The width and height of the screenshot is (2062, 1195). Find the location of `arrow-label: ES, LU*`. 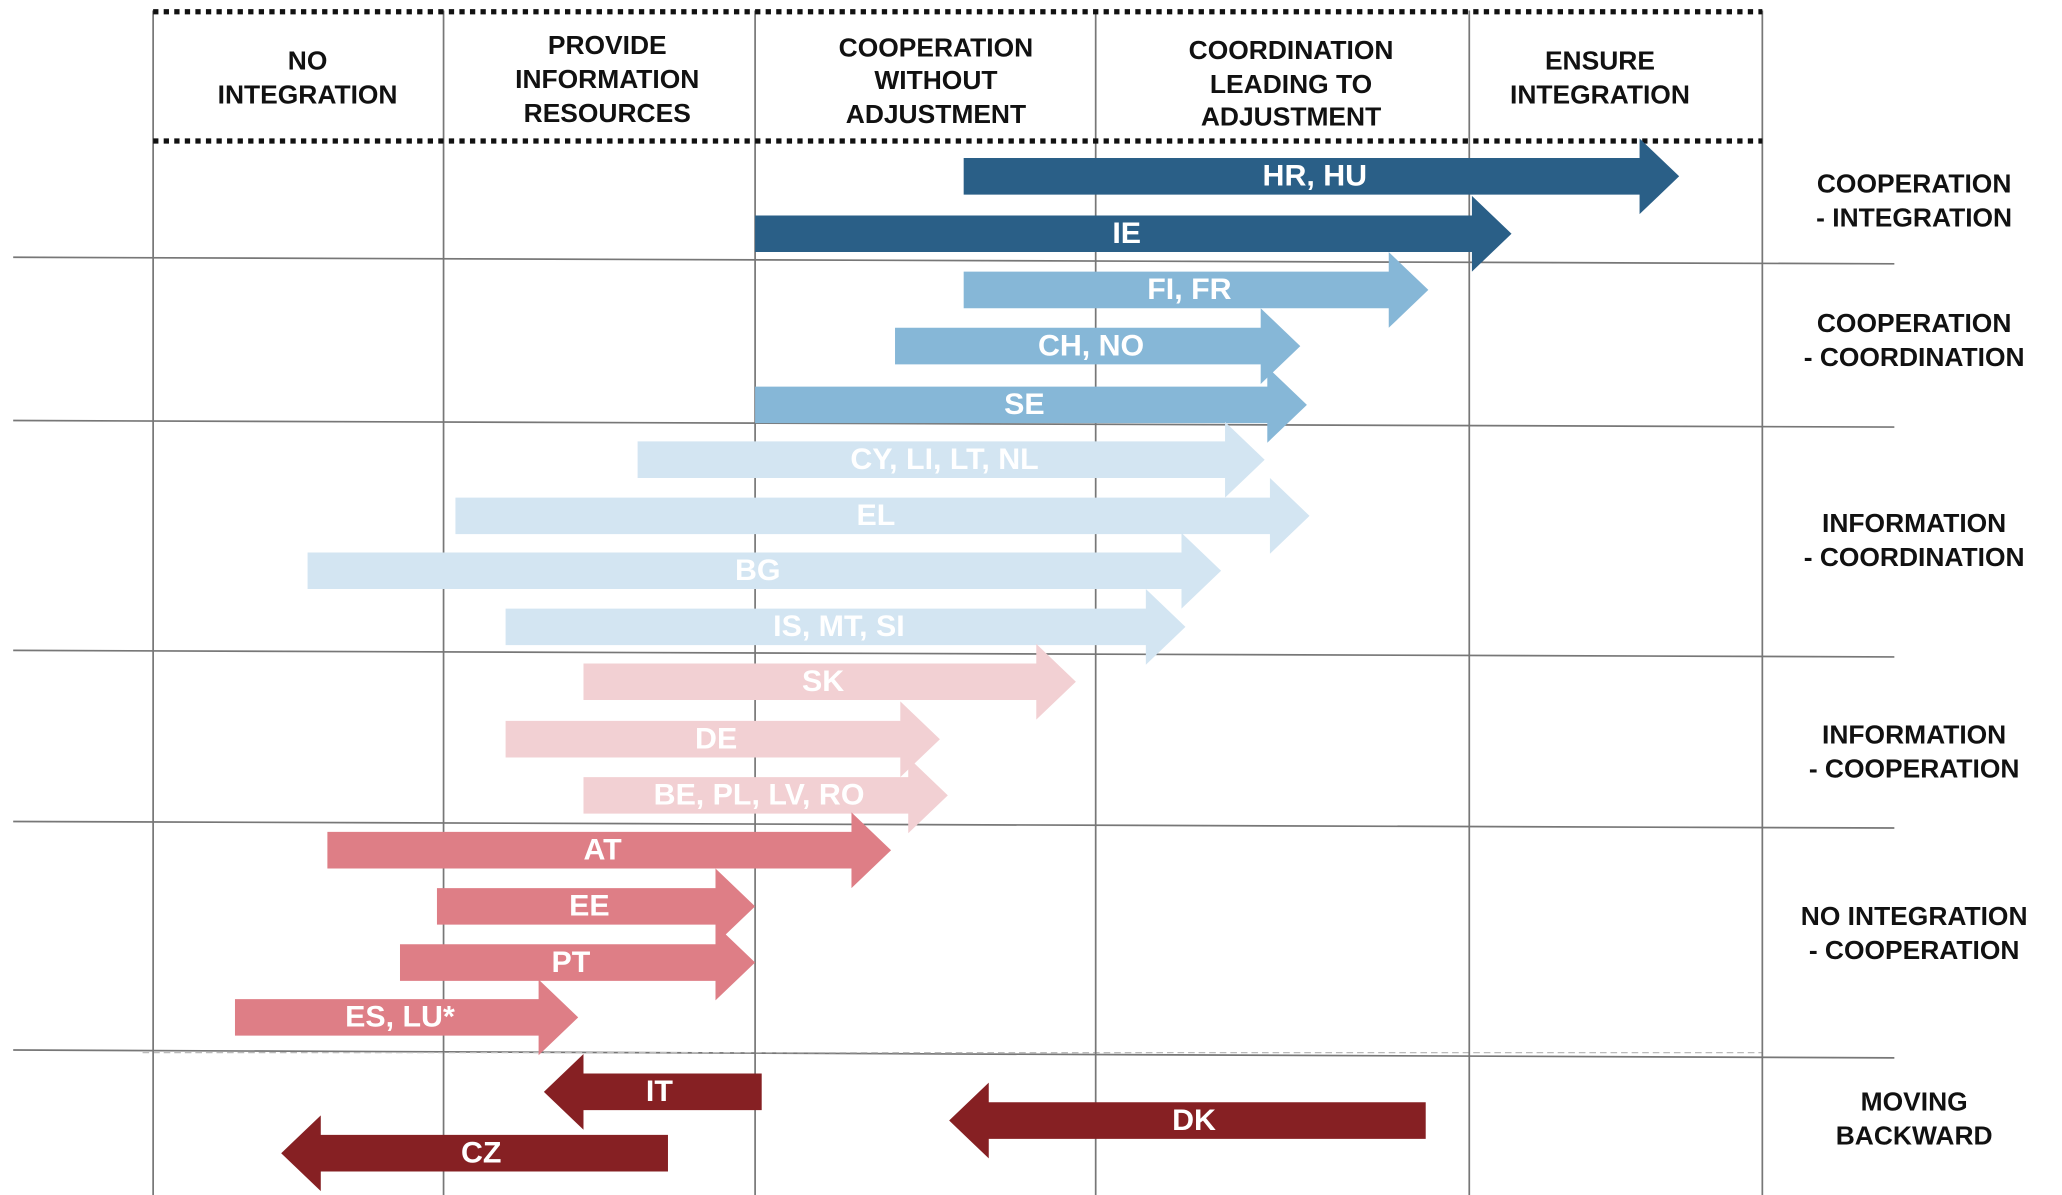

arrow-label: ES, LU* is located at coordinates (400, 1017).